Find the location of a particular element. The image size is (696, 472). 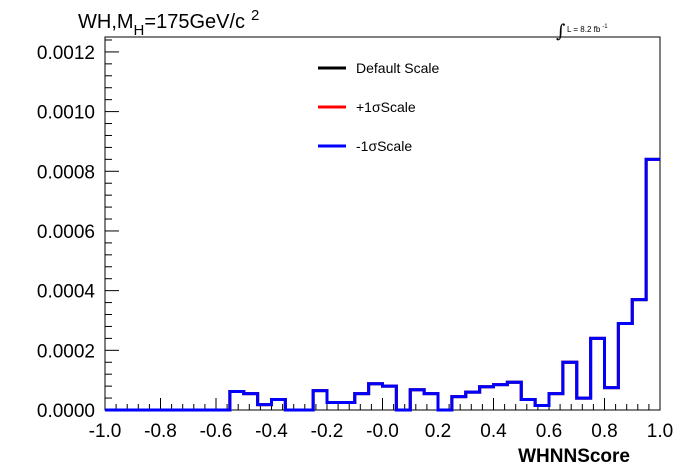

y-tick-label: 0.0004 is located at coordinates (66, 292).